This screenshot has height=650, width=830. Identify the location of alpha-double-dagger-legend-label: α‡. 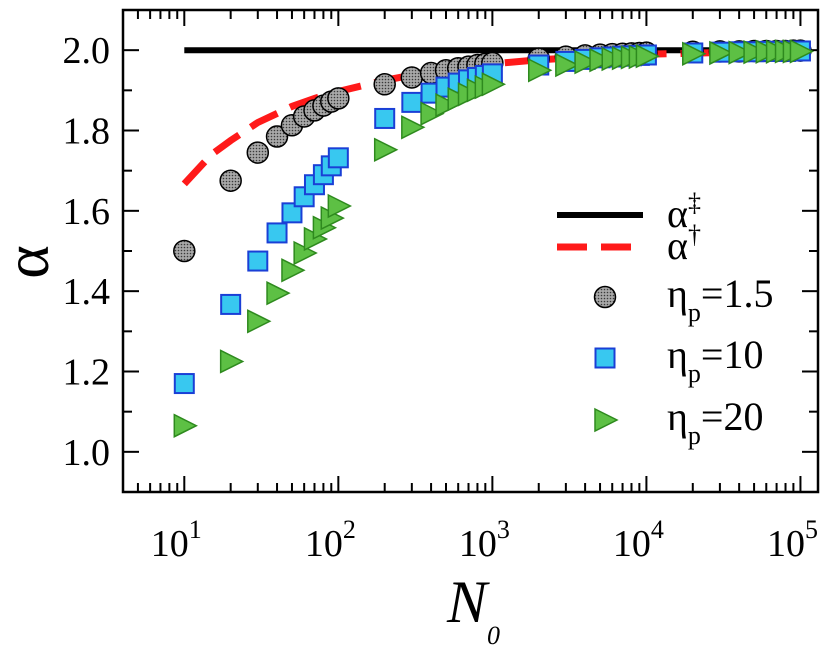
(684, 212).